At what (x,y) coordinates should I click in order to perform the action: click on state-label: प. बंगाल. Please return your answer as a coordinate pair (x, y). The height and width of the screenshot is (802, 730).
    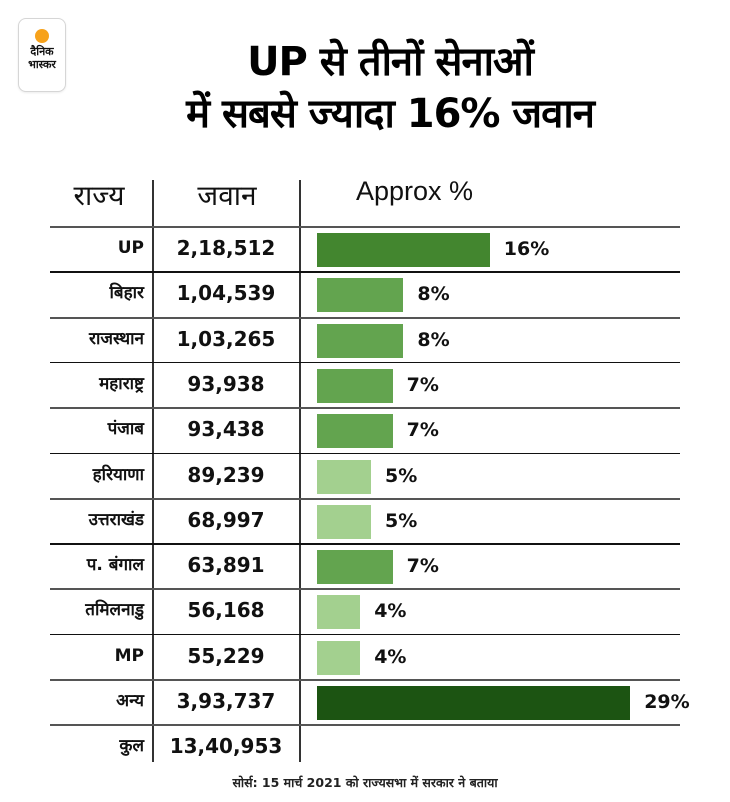
    Looking at the image, I should click on (115, 565).